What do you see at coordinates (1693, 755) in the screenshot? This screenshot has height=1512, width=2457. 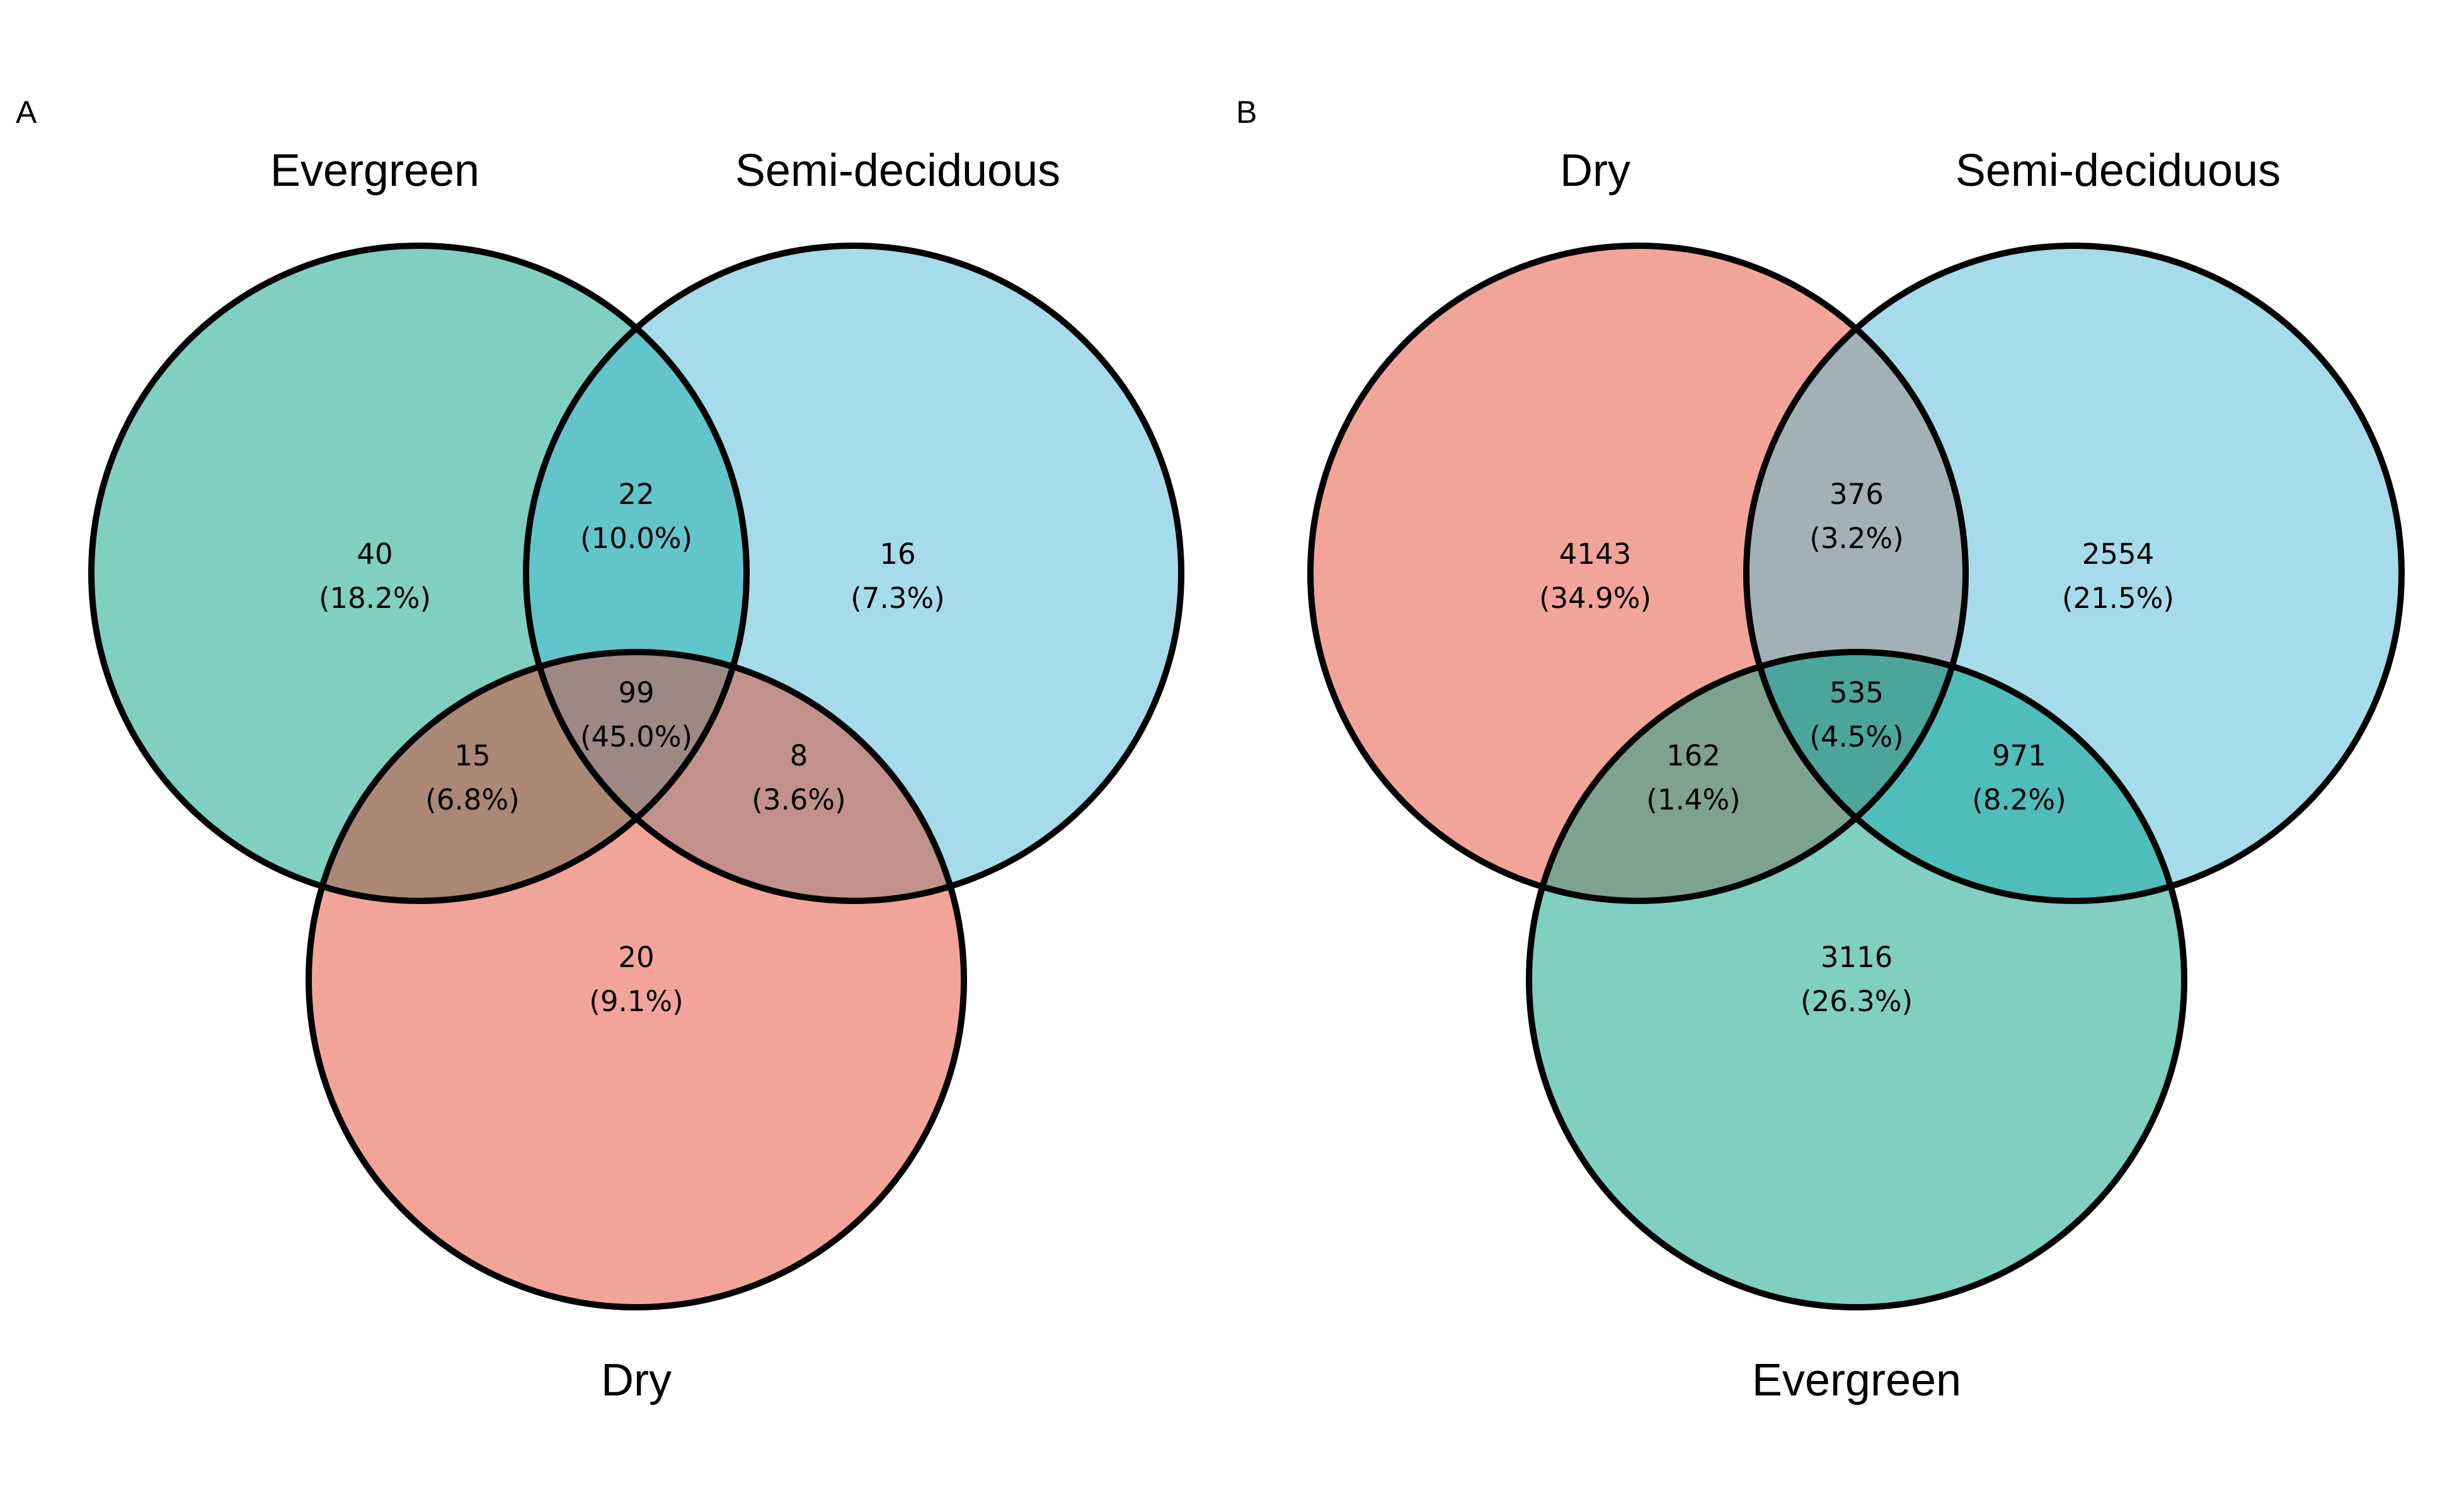 I see `region-count: 162` at bounding box center [1693, 755].